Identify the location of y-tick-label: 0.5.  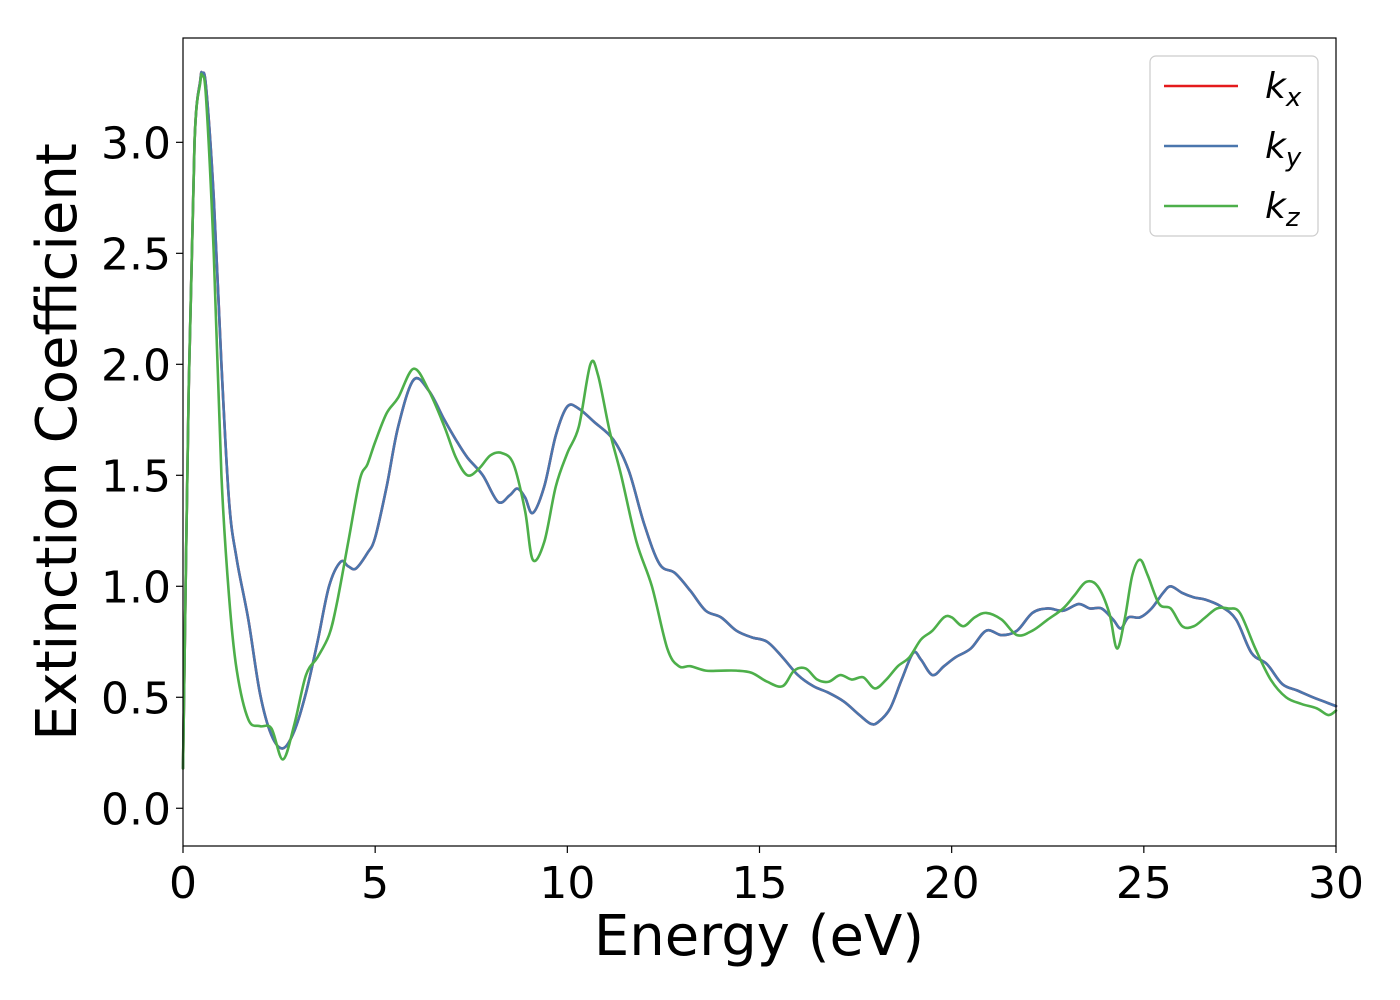
(136, 698).